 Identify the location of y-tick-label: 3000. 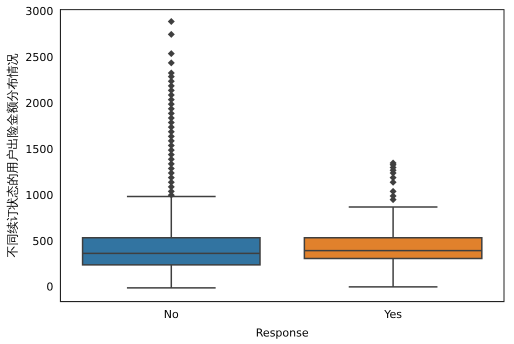
(39, 11).